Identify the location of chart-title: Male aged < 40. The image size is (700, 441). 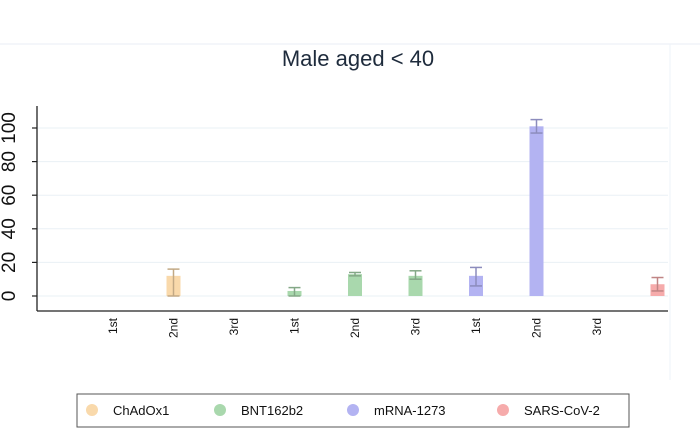
(358, 58).